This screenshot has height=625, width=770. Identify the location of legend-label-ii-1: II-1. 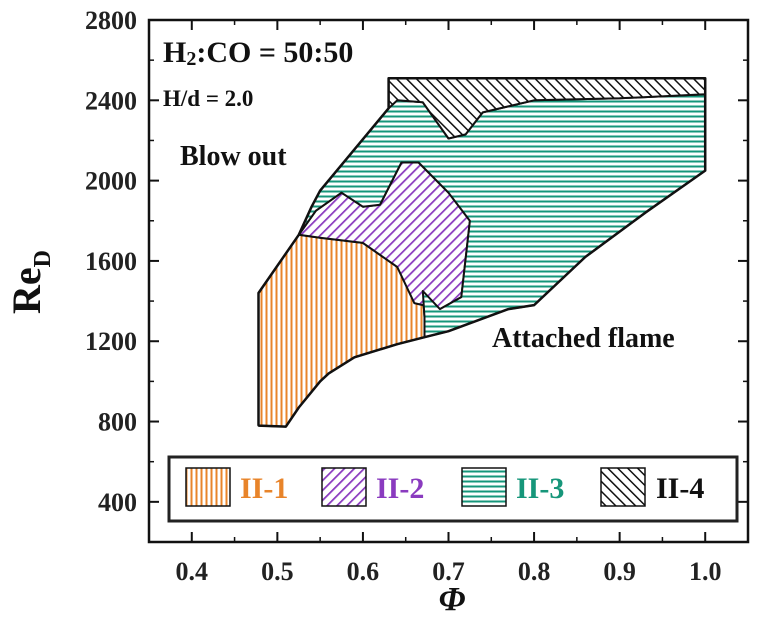
(264, 488).